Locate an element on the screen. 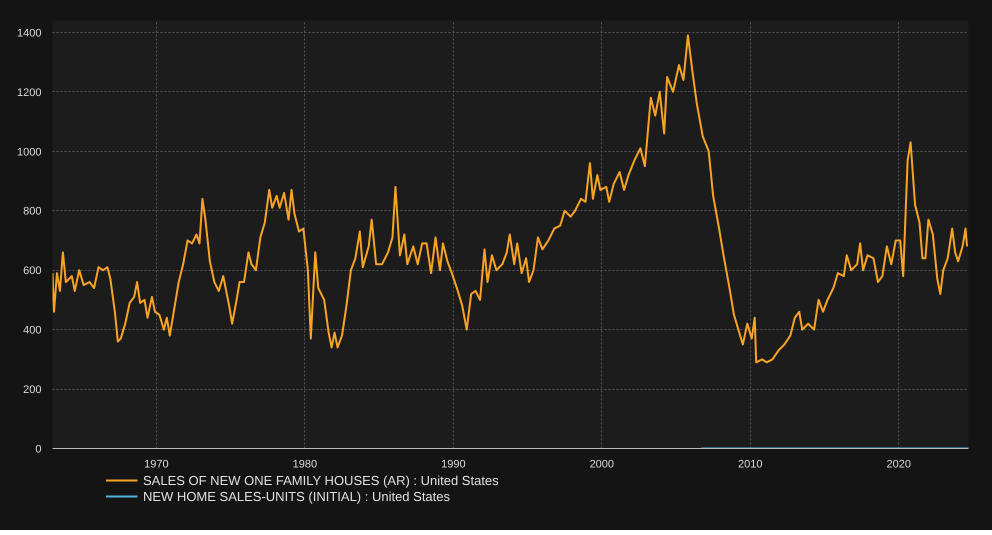 The image size is (992, 535). y-tick-label: 200 is located at coordinates (32, 390).